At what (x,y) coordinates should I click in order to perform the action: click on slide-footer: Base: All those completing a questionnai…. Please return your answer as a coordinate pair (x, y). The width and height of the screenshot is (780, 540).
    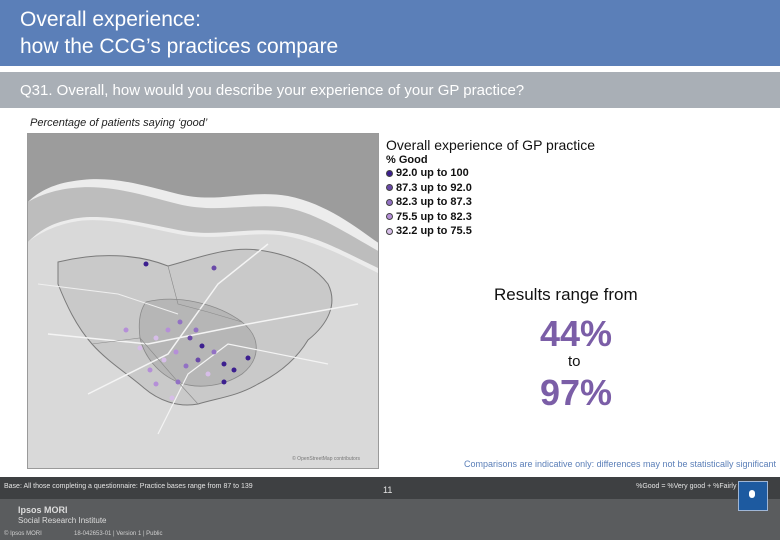
    Looking at the image, I should click on (390, 508).